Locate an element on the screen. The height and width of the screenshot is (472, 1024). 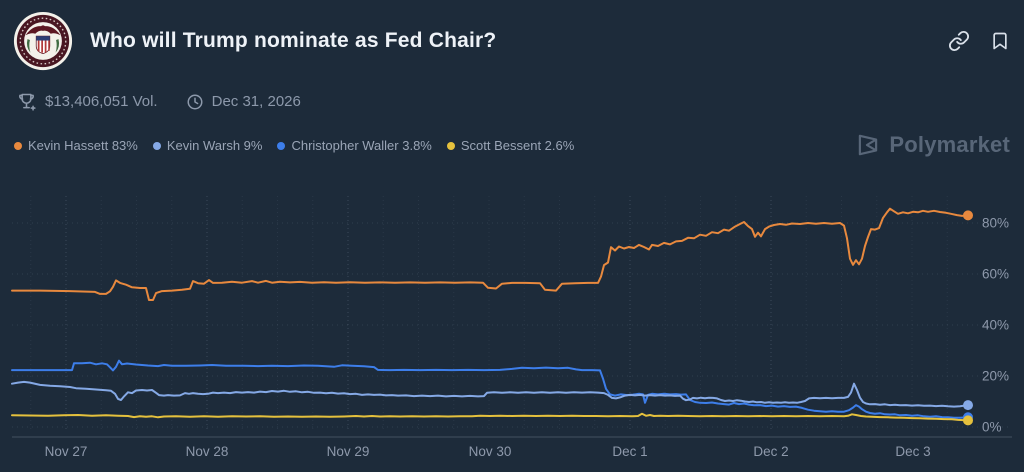
legend-item-warsh: Kevin Warsh 9% is located at coordinates (207, 145).